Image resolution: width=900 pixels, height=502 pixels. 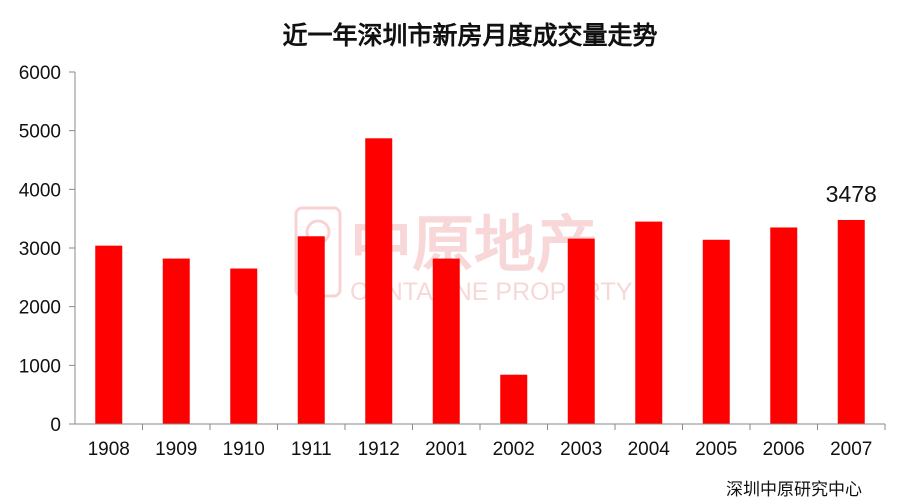 What do you see at coordinates (716, 449) in the screenshot?
I see `x-tick-label: 2005` at bounding box center [716, 449].